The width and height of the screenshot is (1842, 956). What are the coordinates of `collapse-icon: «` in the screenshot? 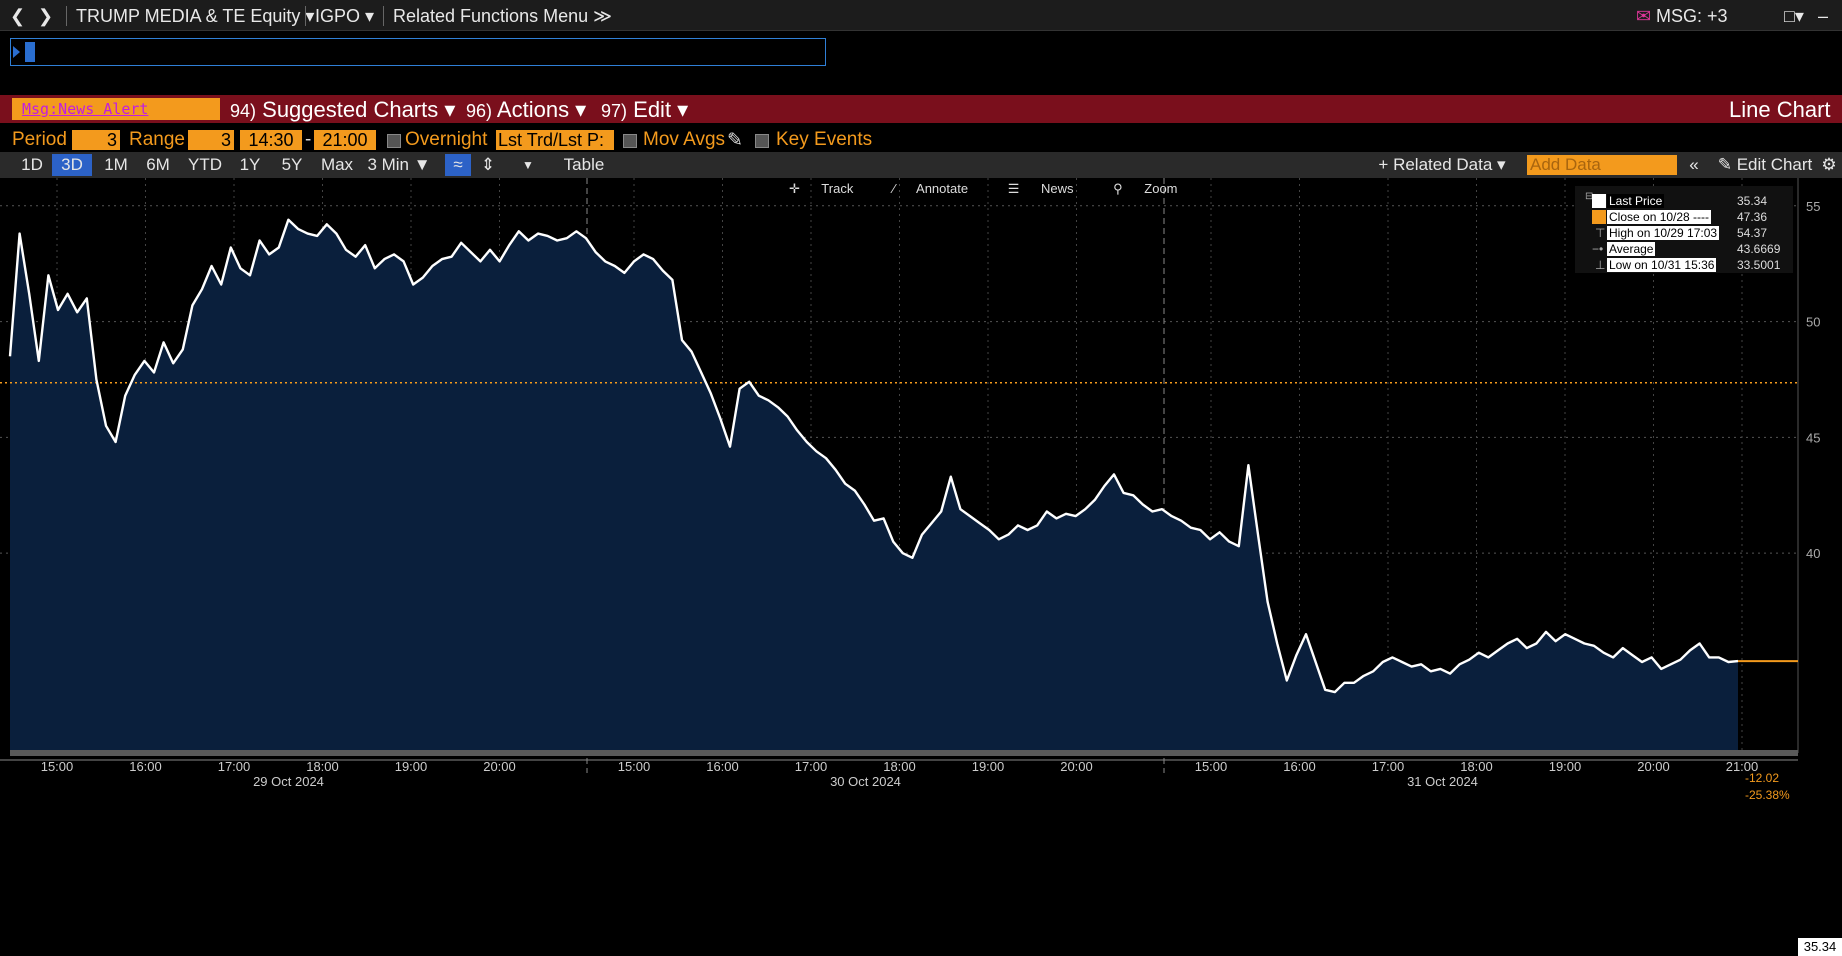 It's located at (1694, 164).